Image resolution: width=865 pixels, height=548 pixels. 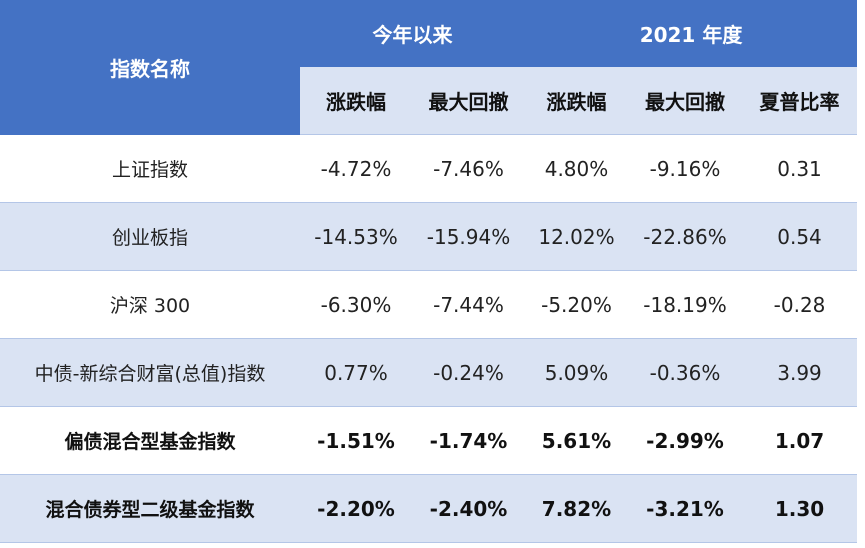 I want to click on value-cell: 4.80%, so click(x=576, y=168).